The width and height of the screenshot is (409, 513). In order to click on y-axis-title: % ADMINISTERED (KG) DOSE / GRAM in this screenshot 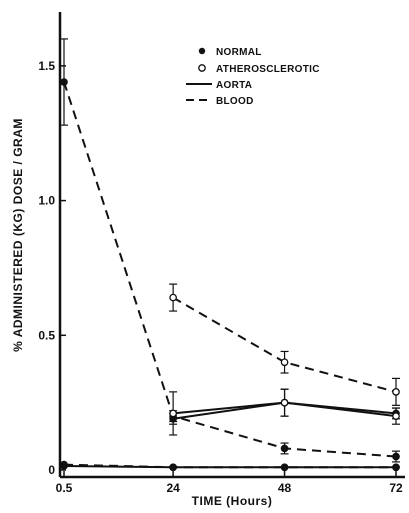, I will do `click(18, 235)`.